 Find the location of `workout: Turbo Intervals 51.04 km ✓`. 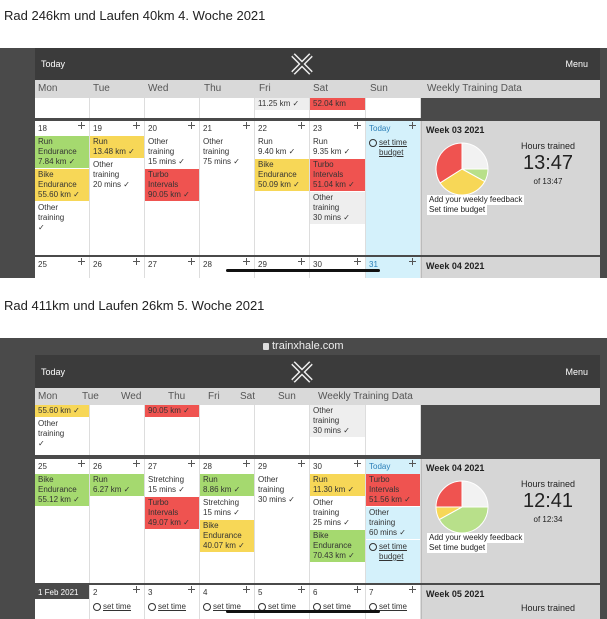

workout: Turbo Intervals 51.04 km ✓ is located at coordinates (337, 175).